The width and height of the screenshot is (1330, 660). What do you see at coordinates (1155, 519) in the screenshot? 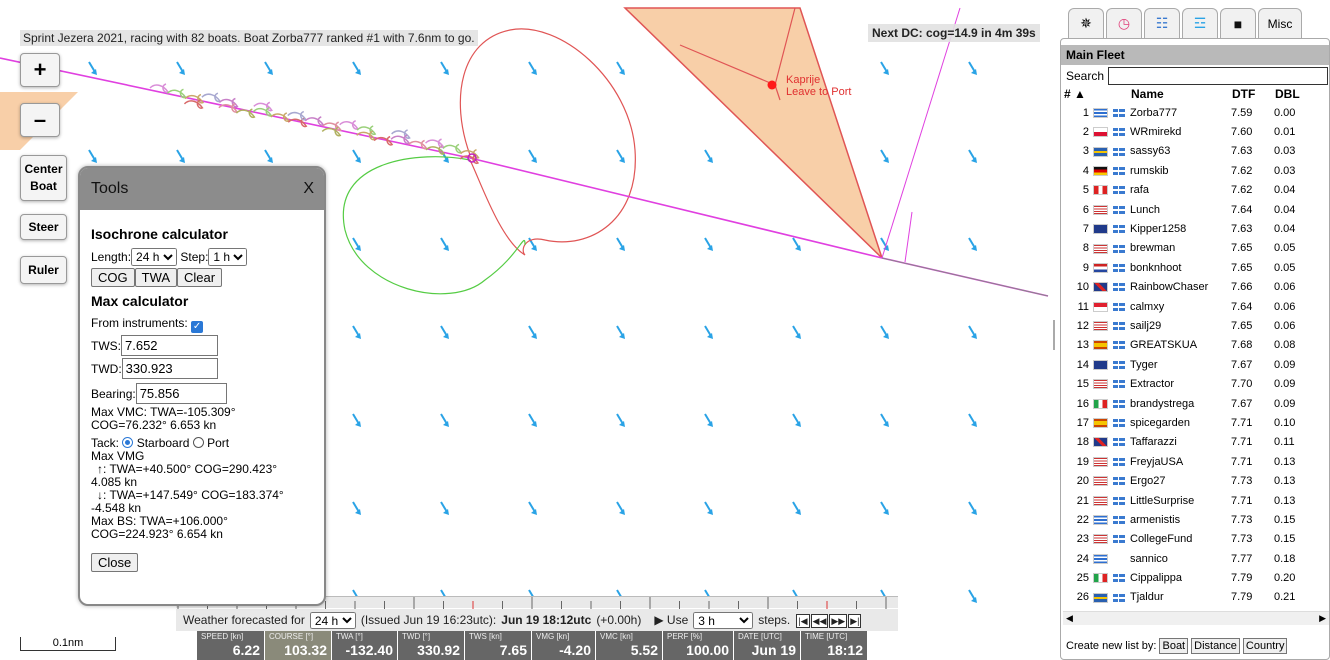
I see `boat-name: armenistis` at bounding box center [1155, 519].